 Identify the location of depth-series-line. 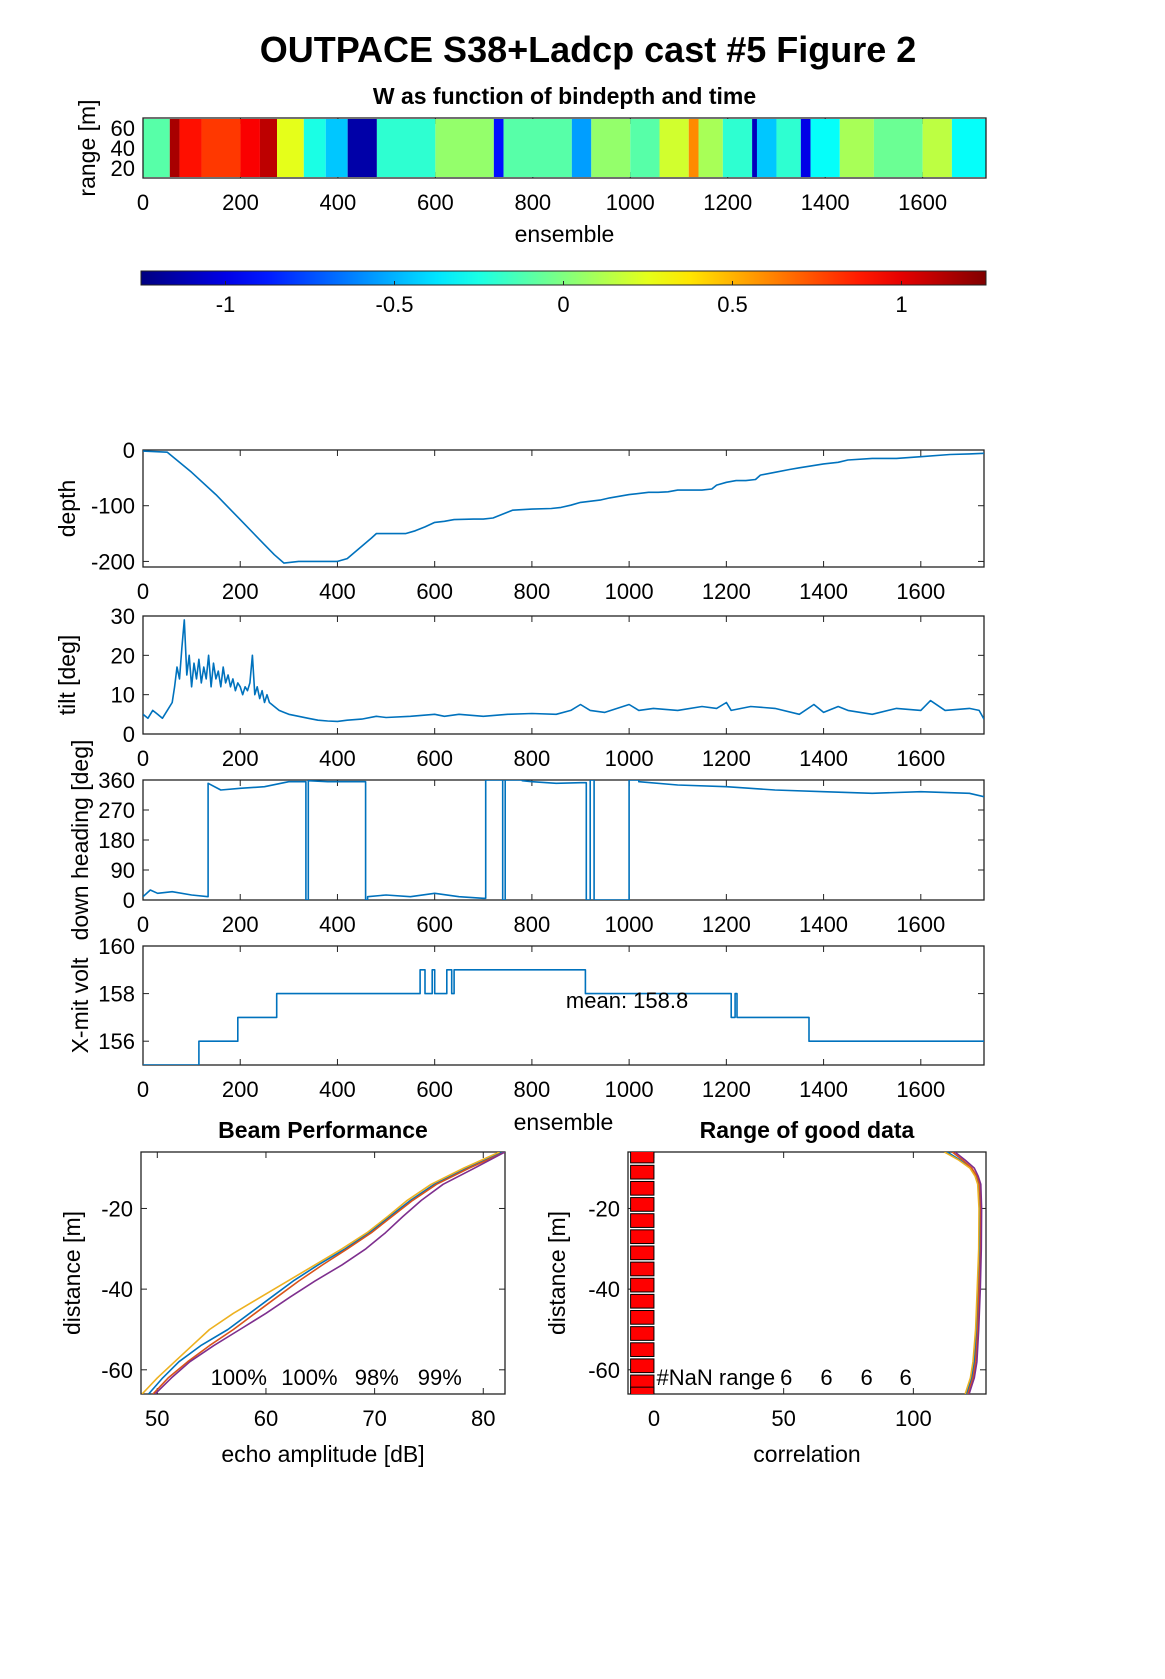
(563, 507).